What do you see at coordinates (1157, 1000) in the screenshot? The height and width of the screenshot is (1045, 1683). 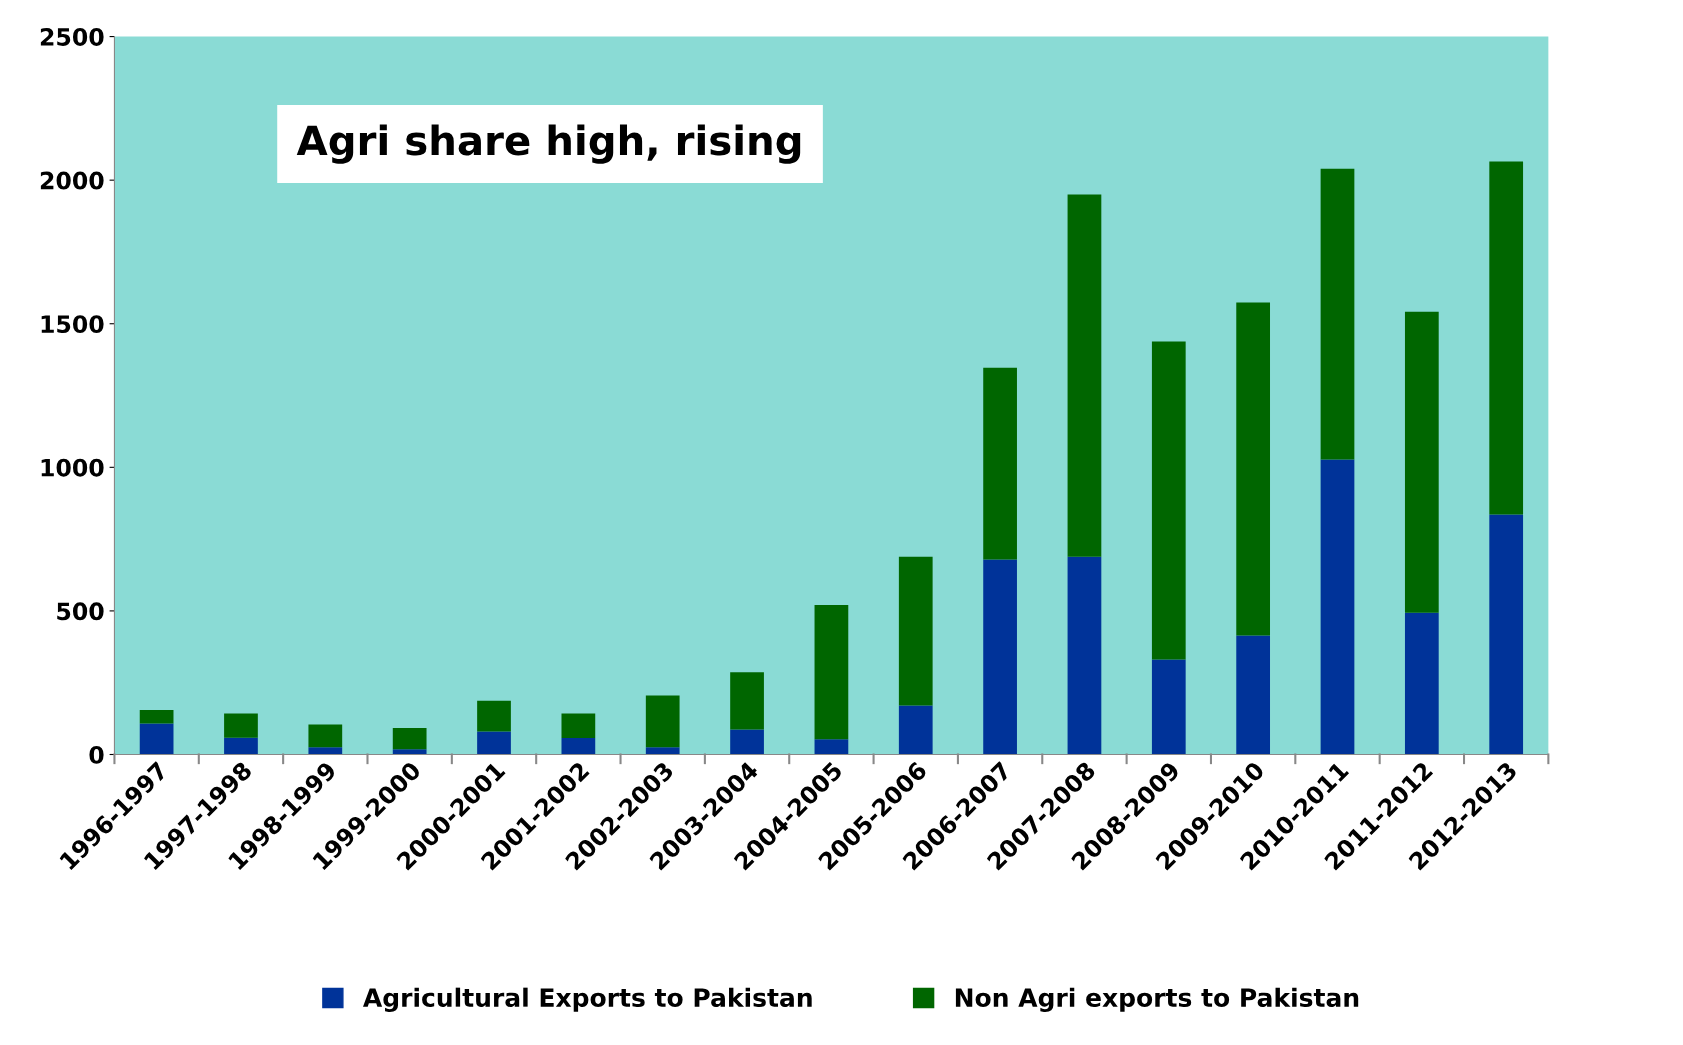 I see `legend-label: Non Agri exports to Pakistan` at bounding box center [1157, 1000].